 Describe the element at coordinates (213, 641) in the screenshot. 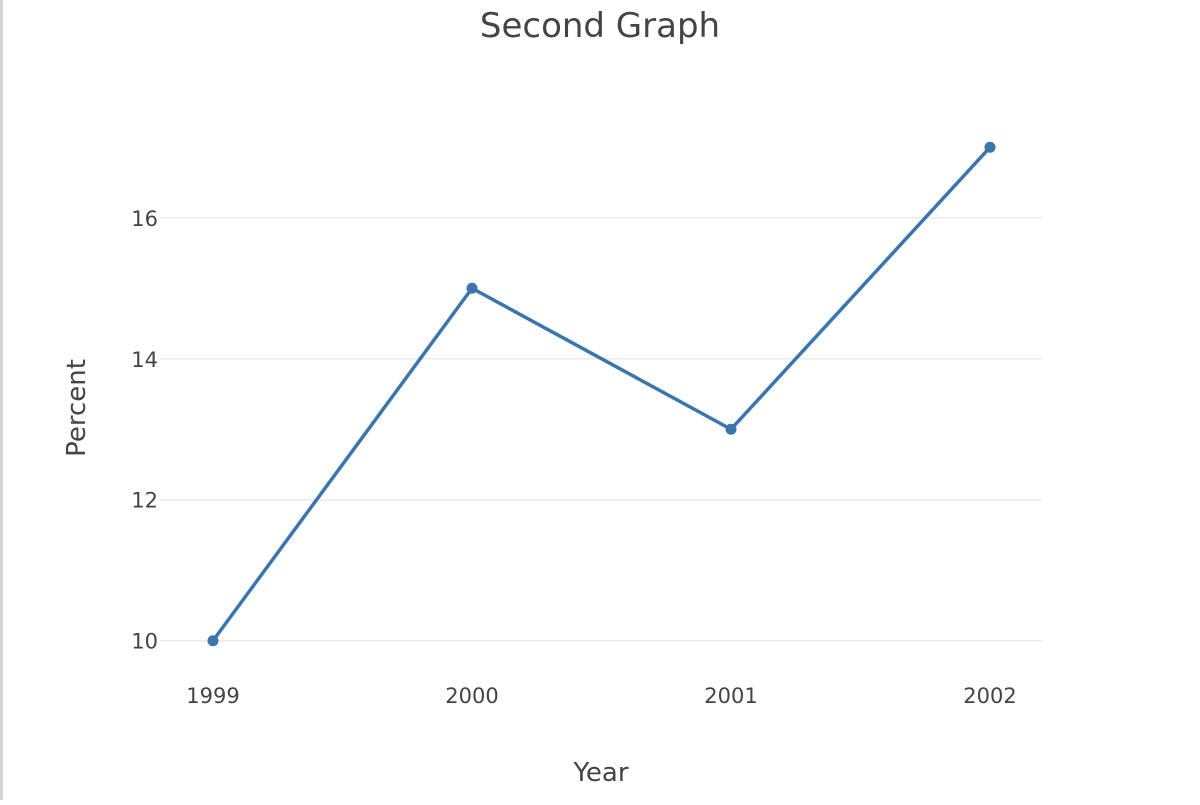

I see `data-point-1999` at that location.